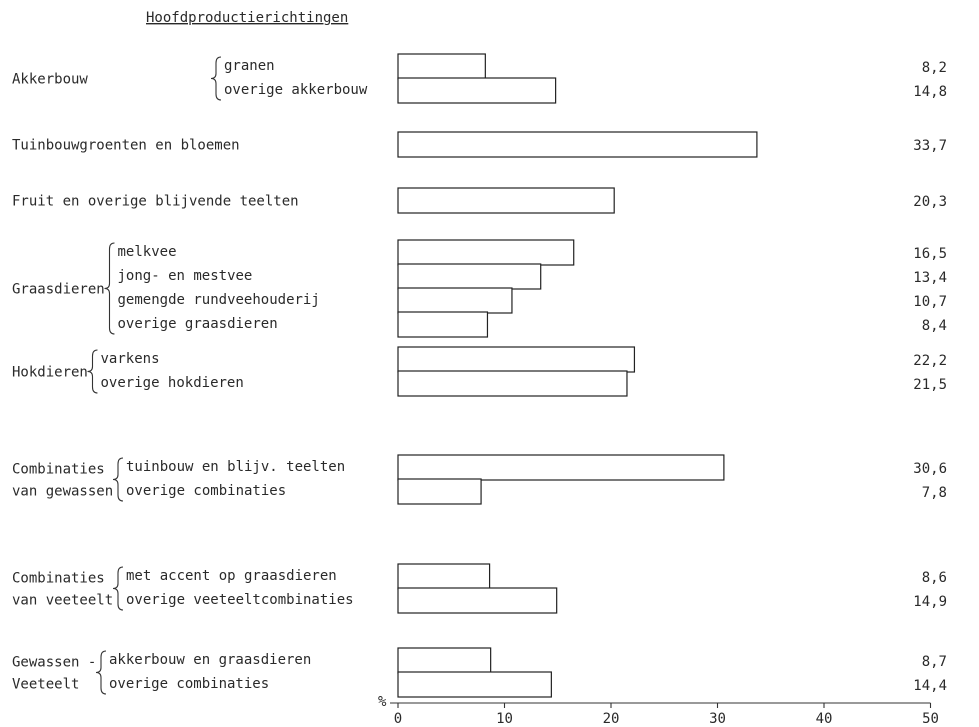  What do you see at coordinates (930, 361) in the screenshot?
I see `value-label: 22,2` at bounding box center [930, 361].